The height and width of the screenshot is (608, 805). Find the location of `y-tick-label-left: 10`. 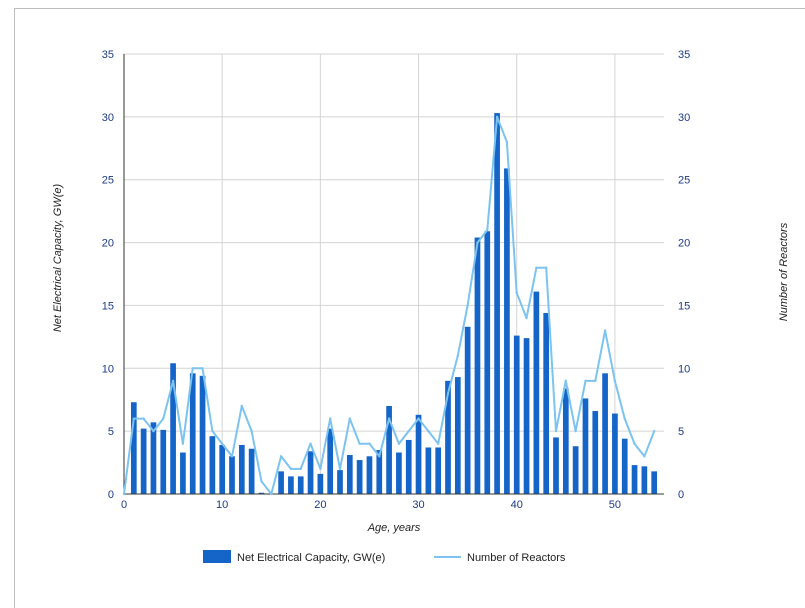

y-tick-label-left: 10 is located at coordinates (108, 369).